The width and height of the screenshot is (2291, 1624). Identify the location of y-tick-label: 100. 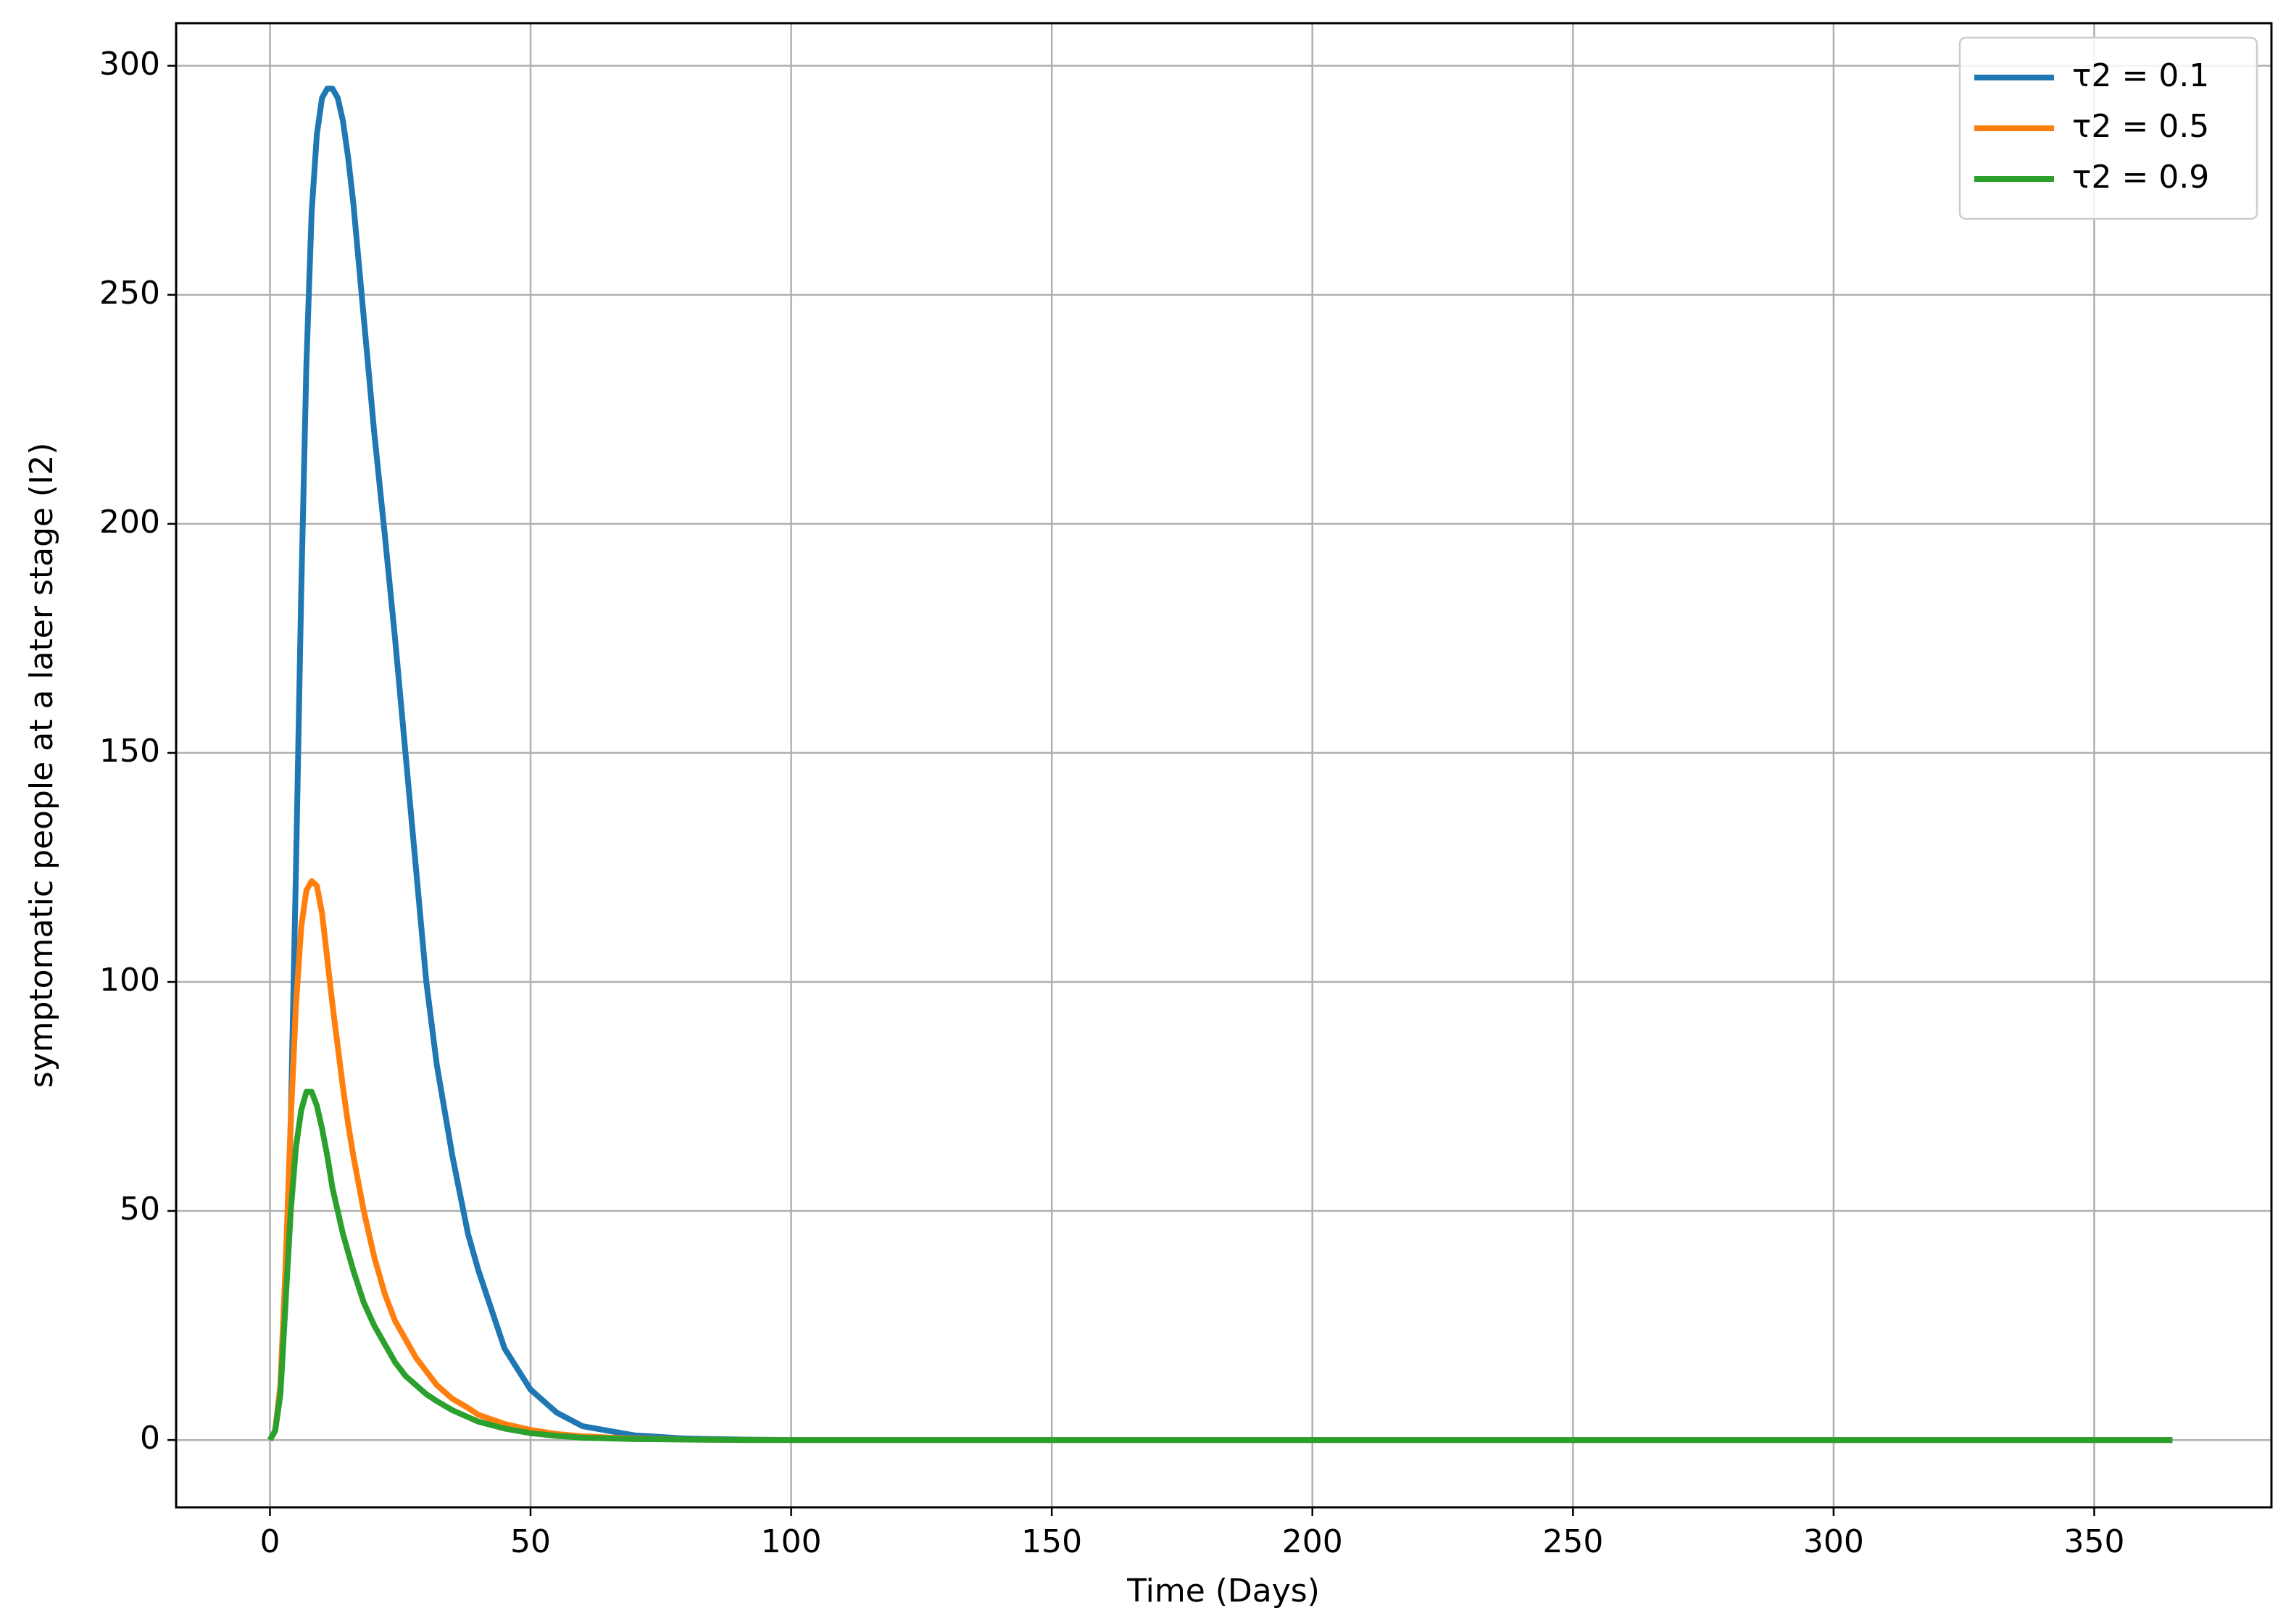
(129, 980).